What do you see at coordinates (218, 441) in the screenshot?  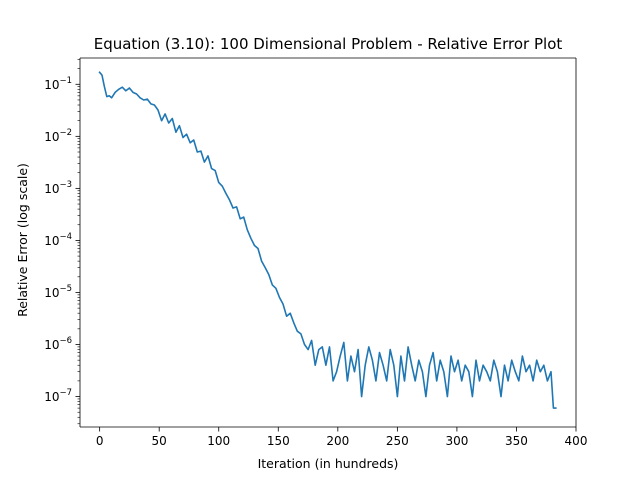 I see `x-tick-label: 100` at bounding box center [218, 441].